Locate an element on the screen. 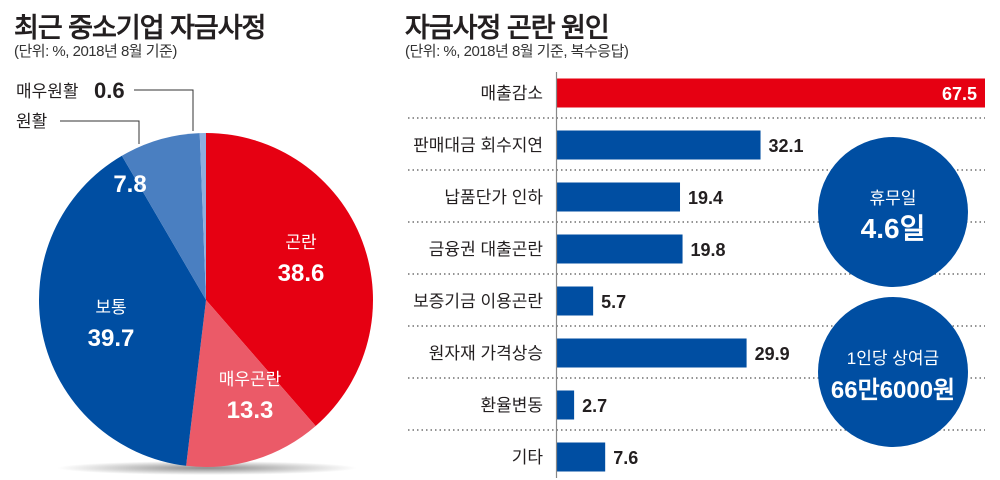 The image size is (1000, 480). annotation-label-1: 1인당 상여금 is located at coordinates (893, 358).